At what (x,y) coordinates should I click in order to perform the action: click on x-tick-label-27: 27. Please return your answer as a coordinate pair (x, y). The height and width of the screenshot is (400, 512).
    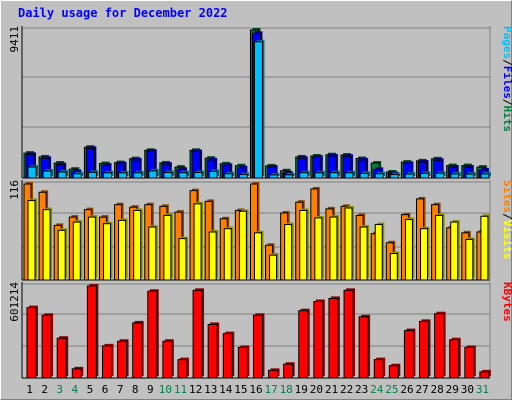
    Looking at the image, I should click on (421, 389).